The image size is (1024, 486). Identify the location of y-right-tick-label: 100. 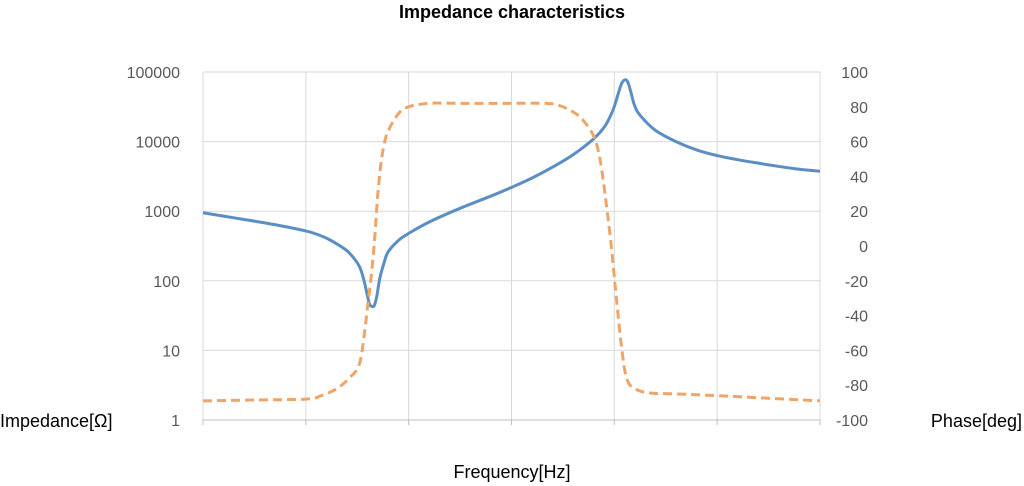
(854, 73).